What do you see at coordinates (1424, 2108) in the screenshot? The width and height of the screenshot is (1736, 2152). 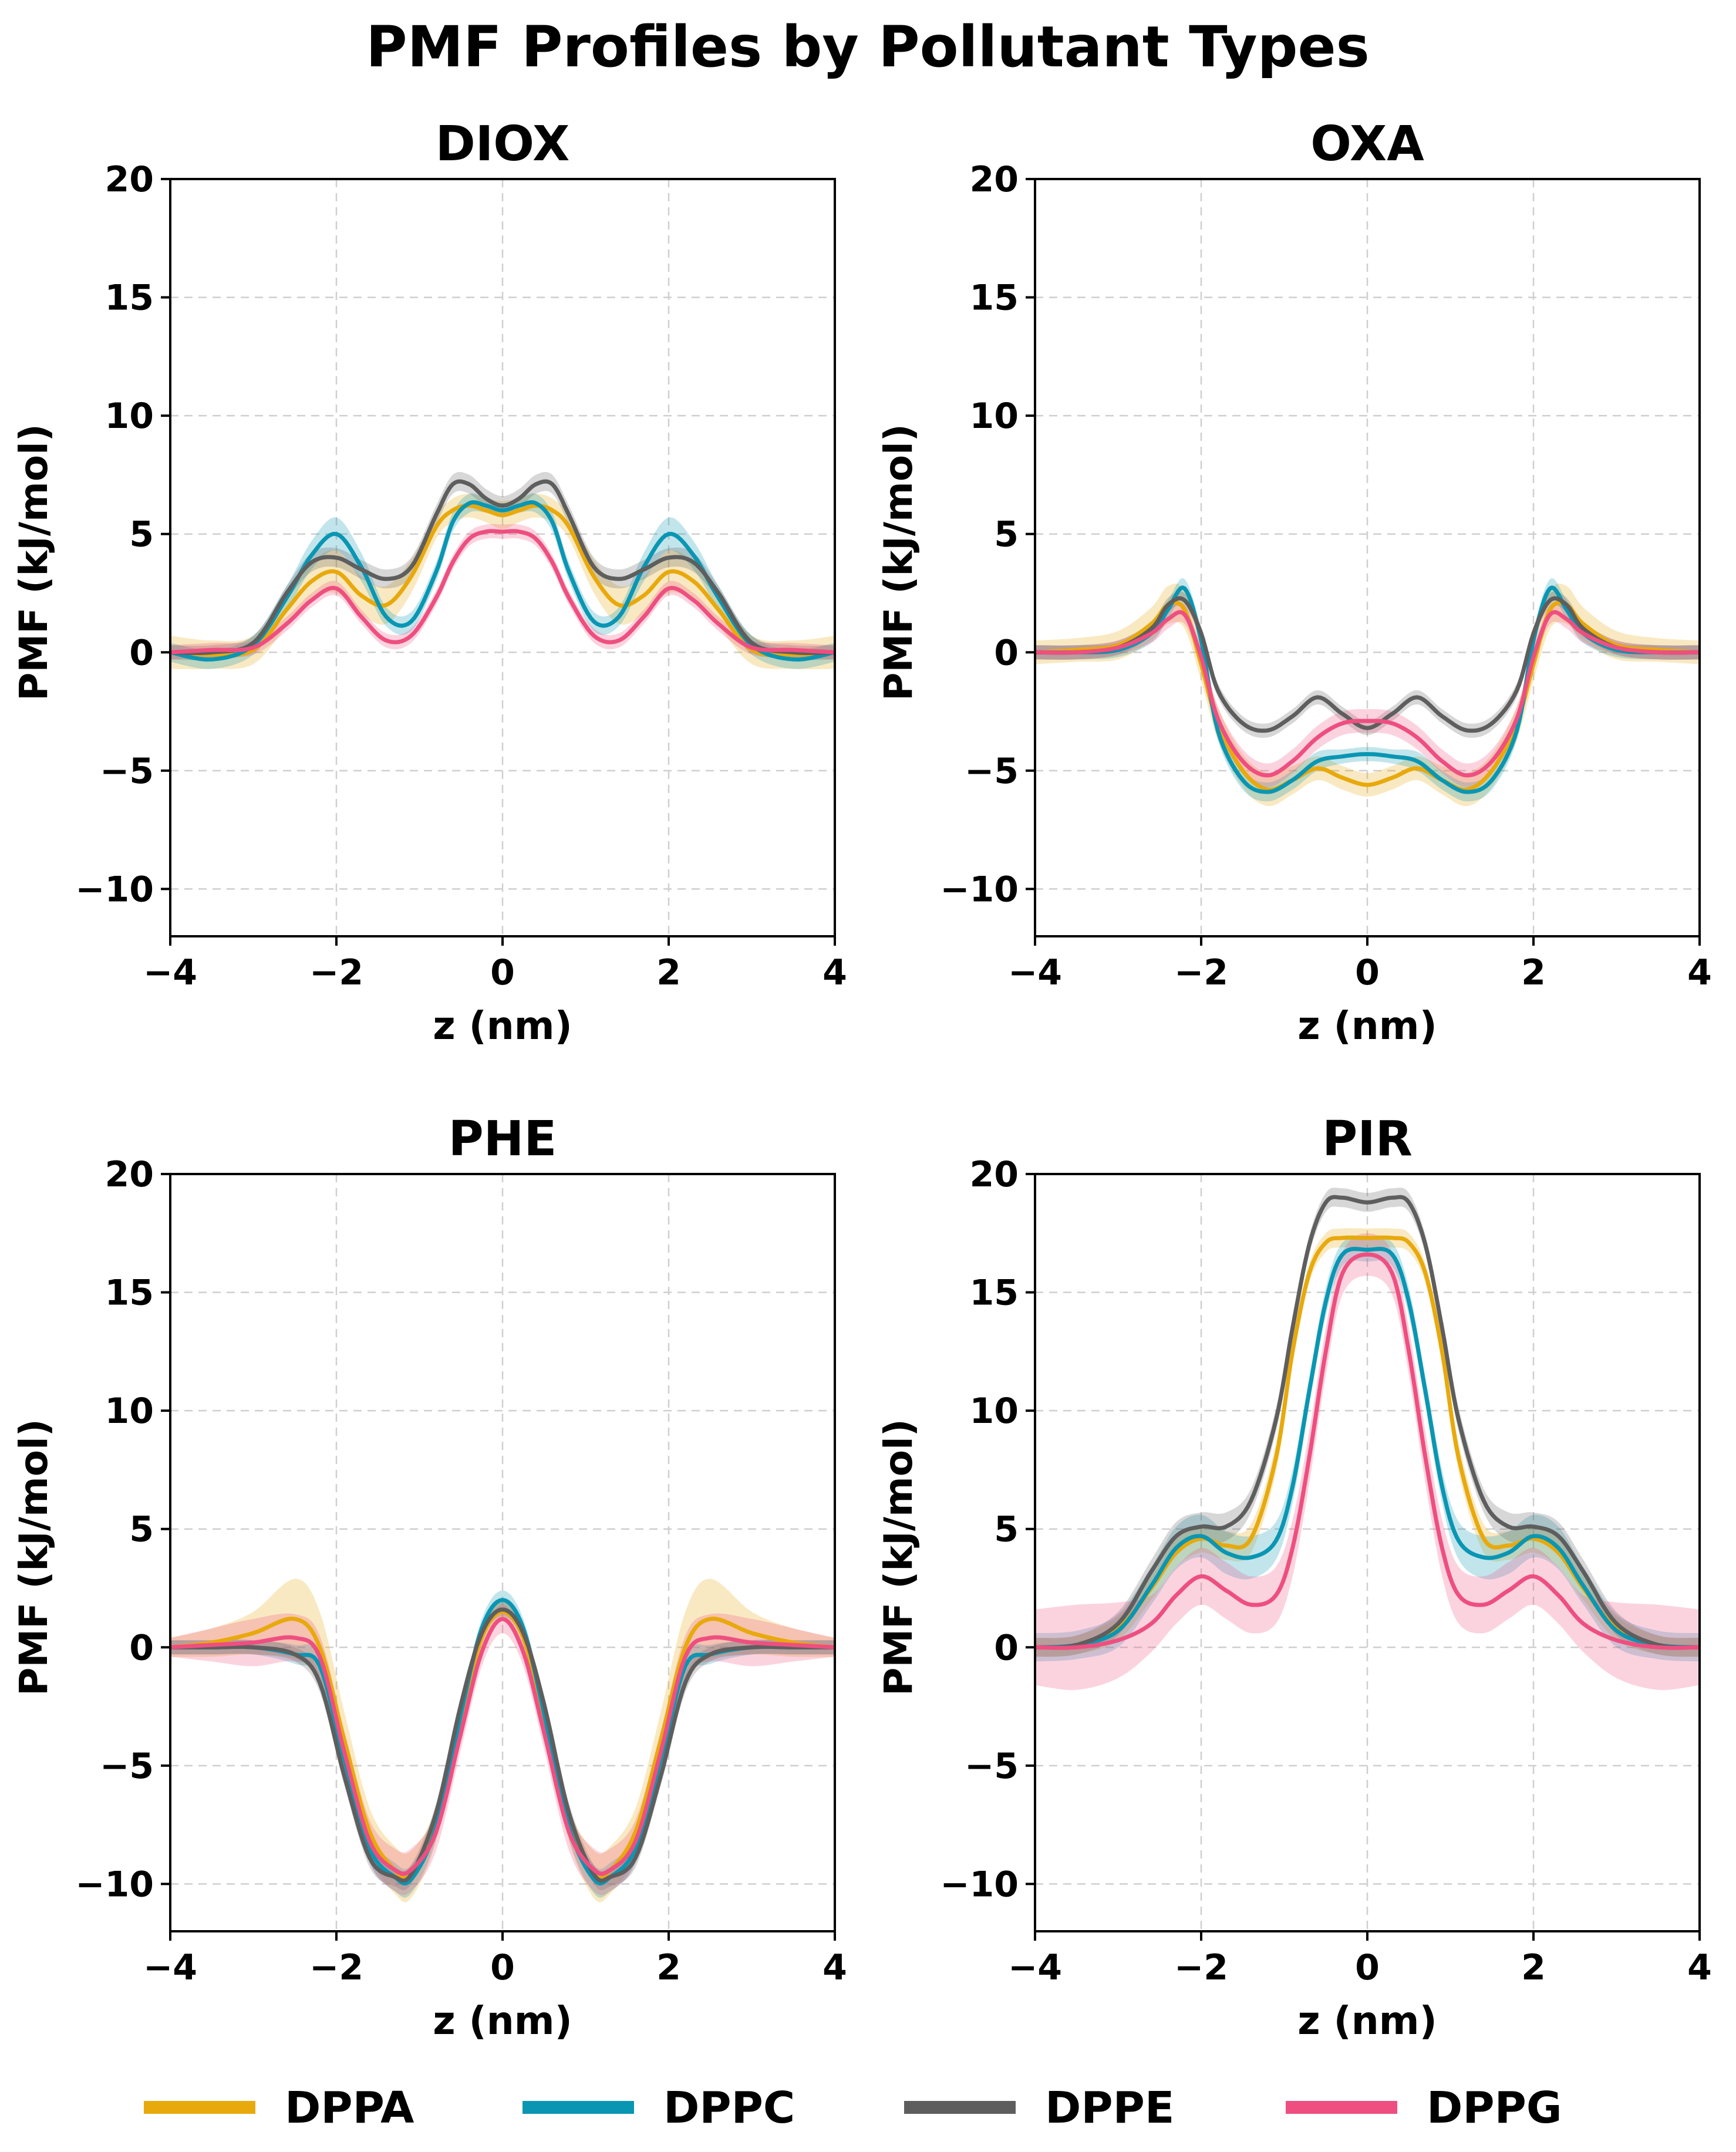 I see `legend-item-dppg: DPPG` at bounding box center [1424, 2108].